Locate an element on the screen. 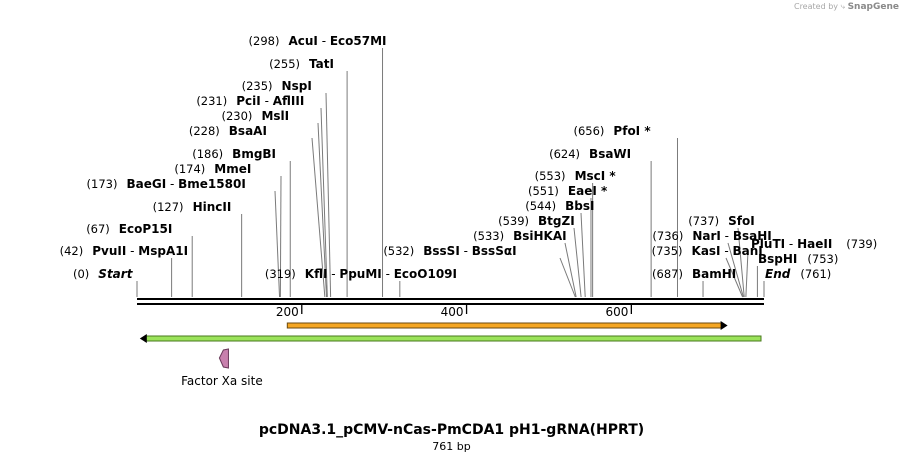 Image resolution: width=903 pixels, height=462 pixels. site-end-label: End is located at coordinates (778, 274).